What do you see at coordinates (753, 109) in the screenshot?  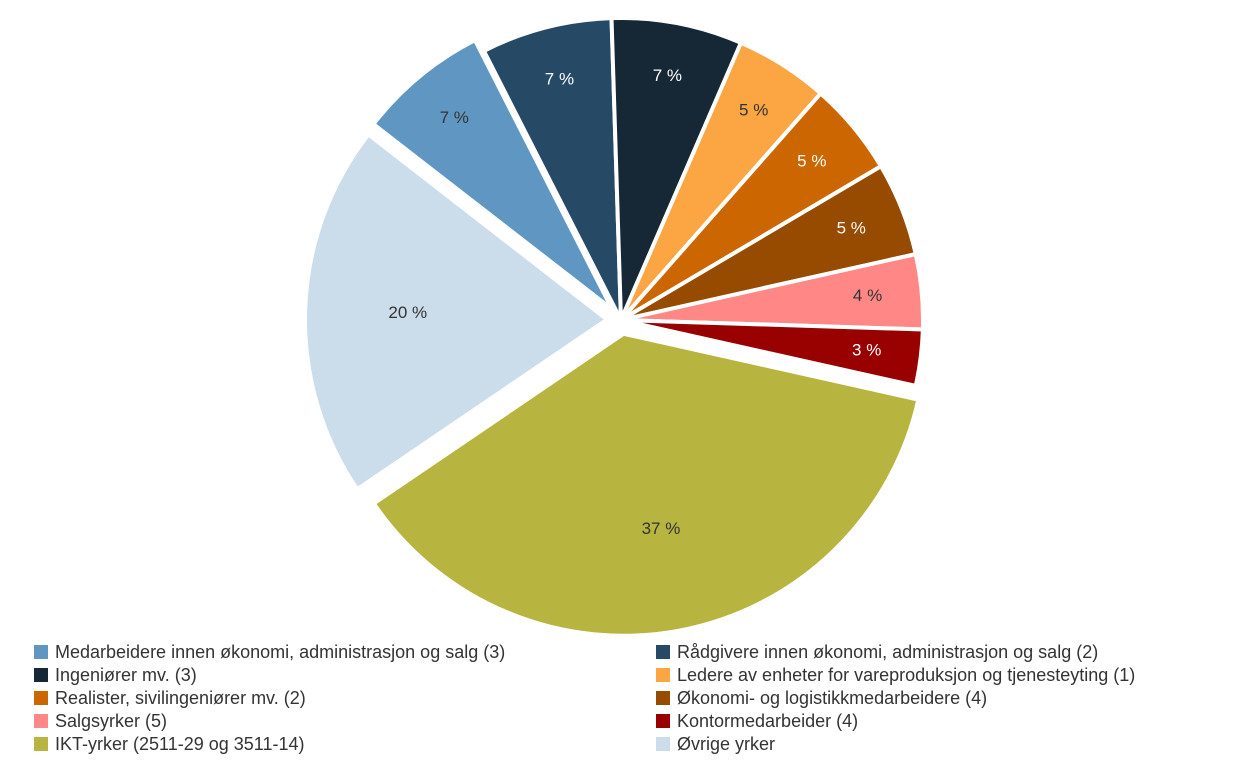 I see `slice-label-4: 5 %` at bounding box center [753, 109].